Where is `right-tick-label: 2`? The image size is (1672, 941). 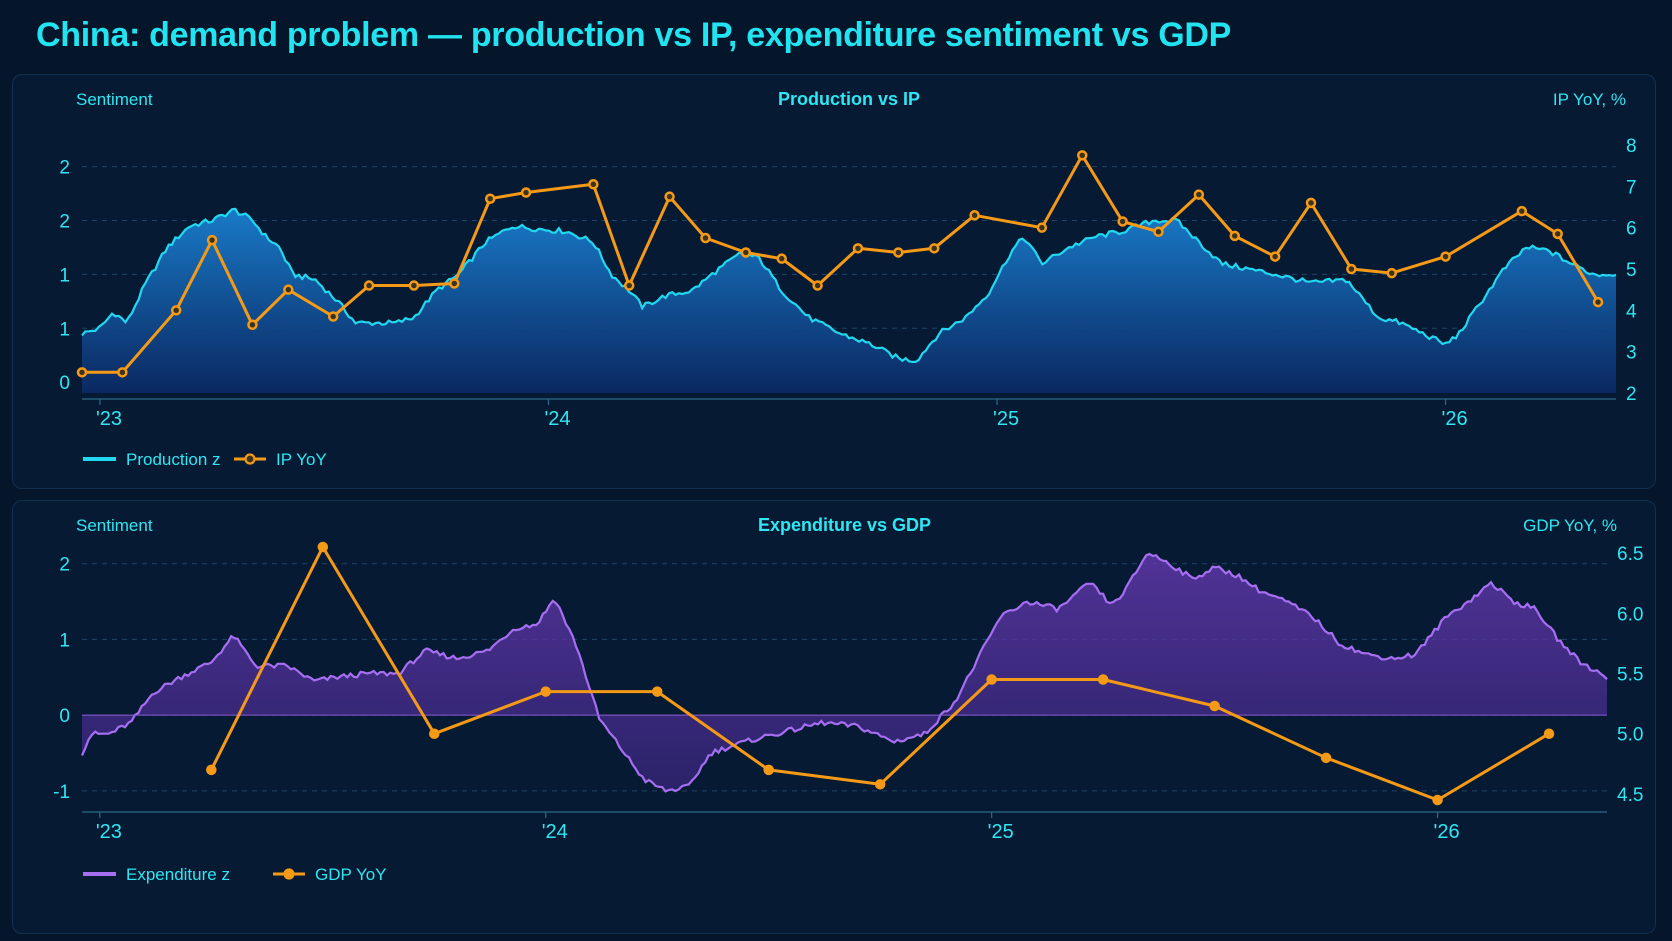
right-tick-label: 2 is located at coordinates (1631, 394).